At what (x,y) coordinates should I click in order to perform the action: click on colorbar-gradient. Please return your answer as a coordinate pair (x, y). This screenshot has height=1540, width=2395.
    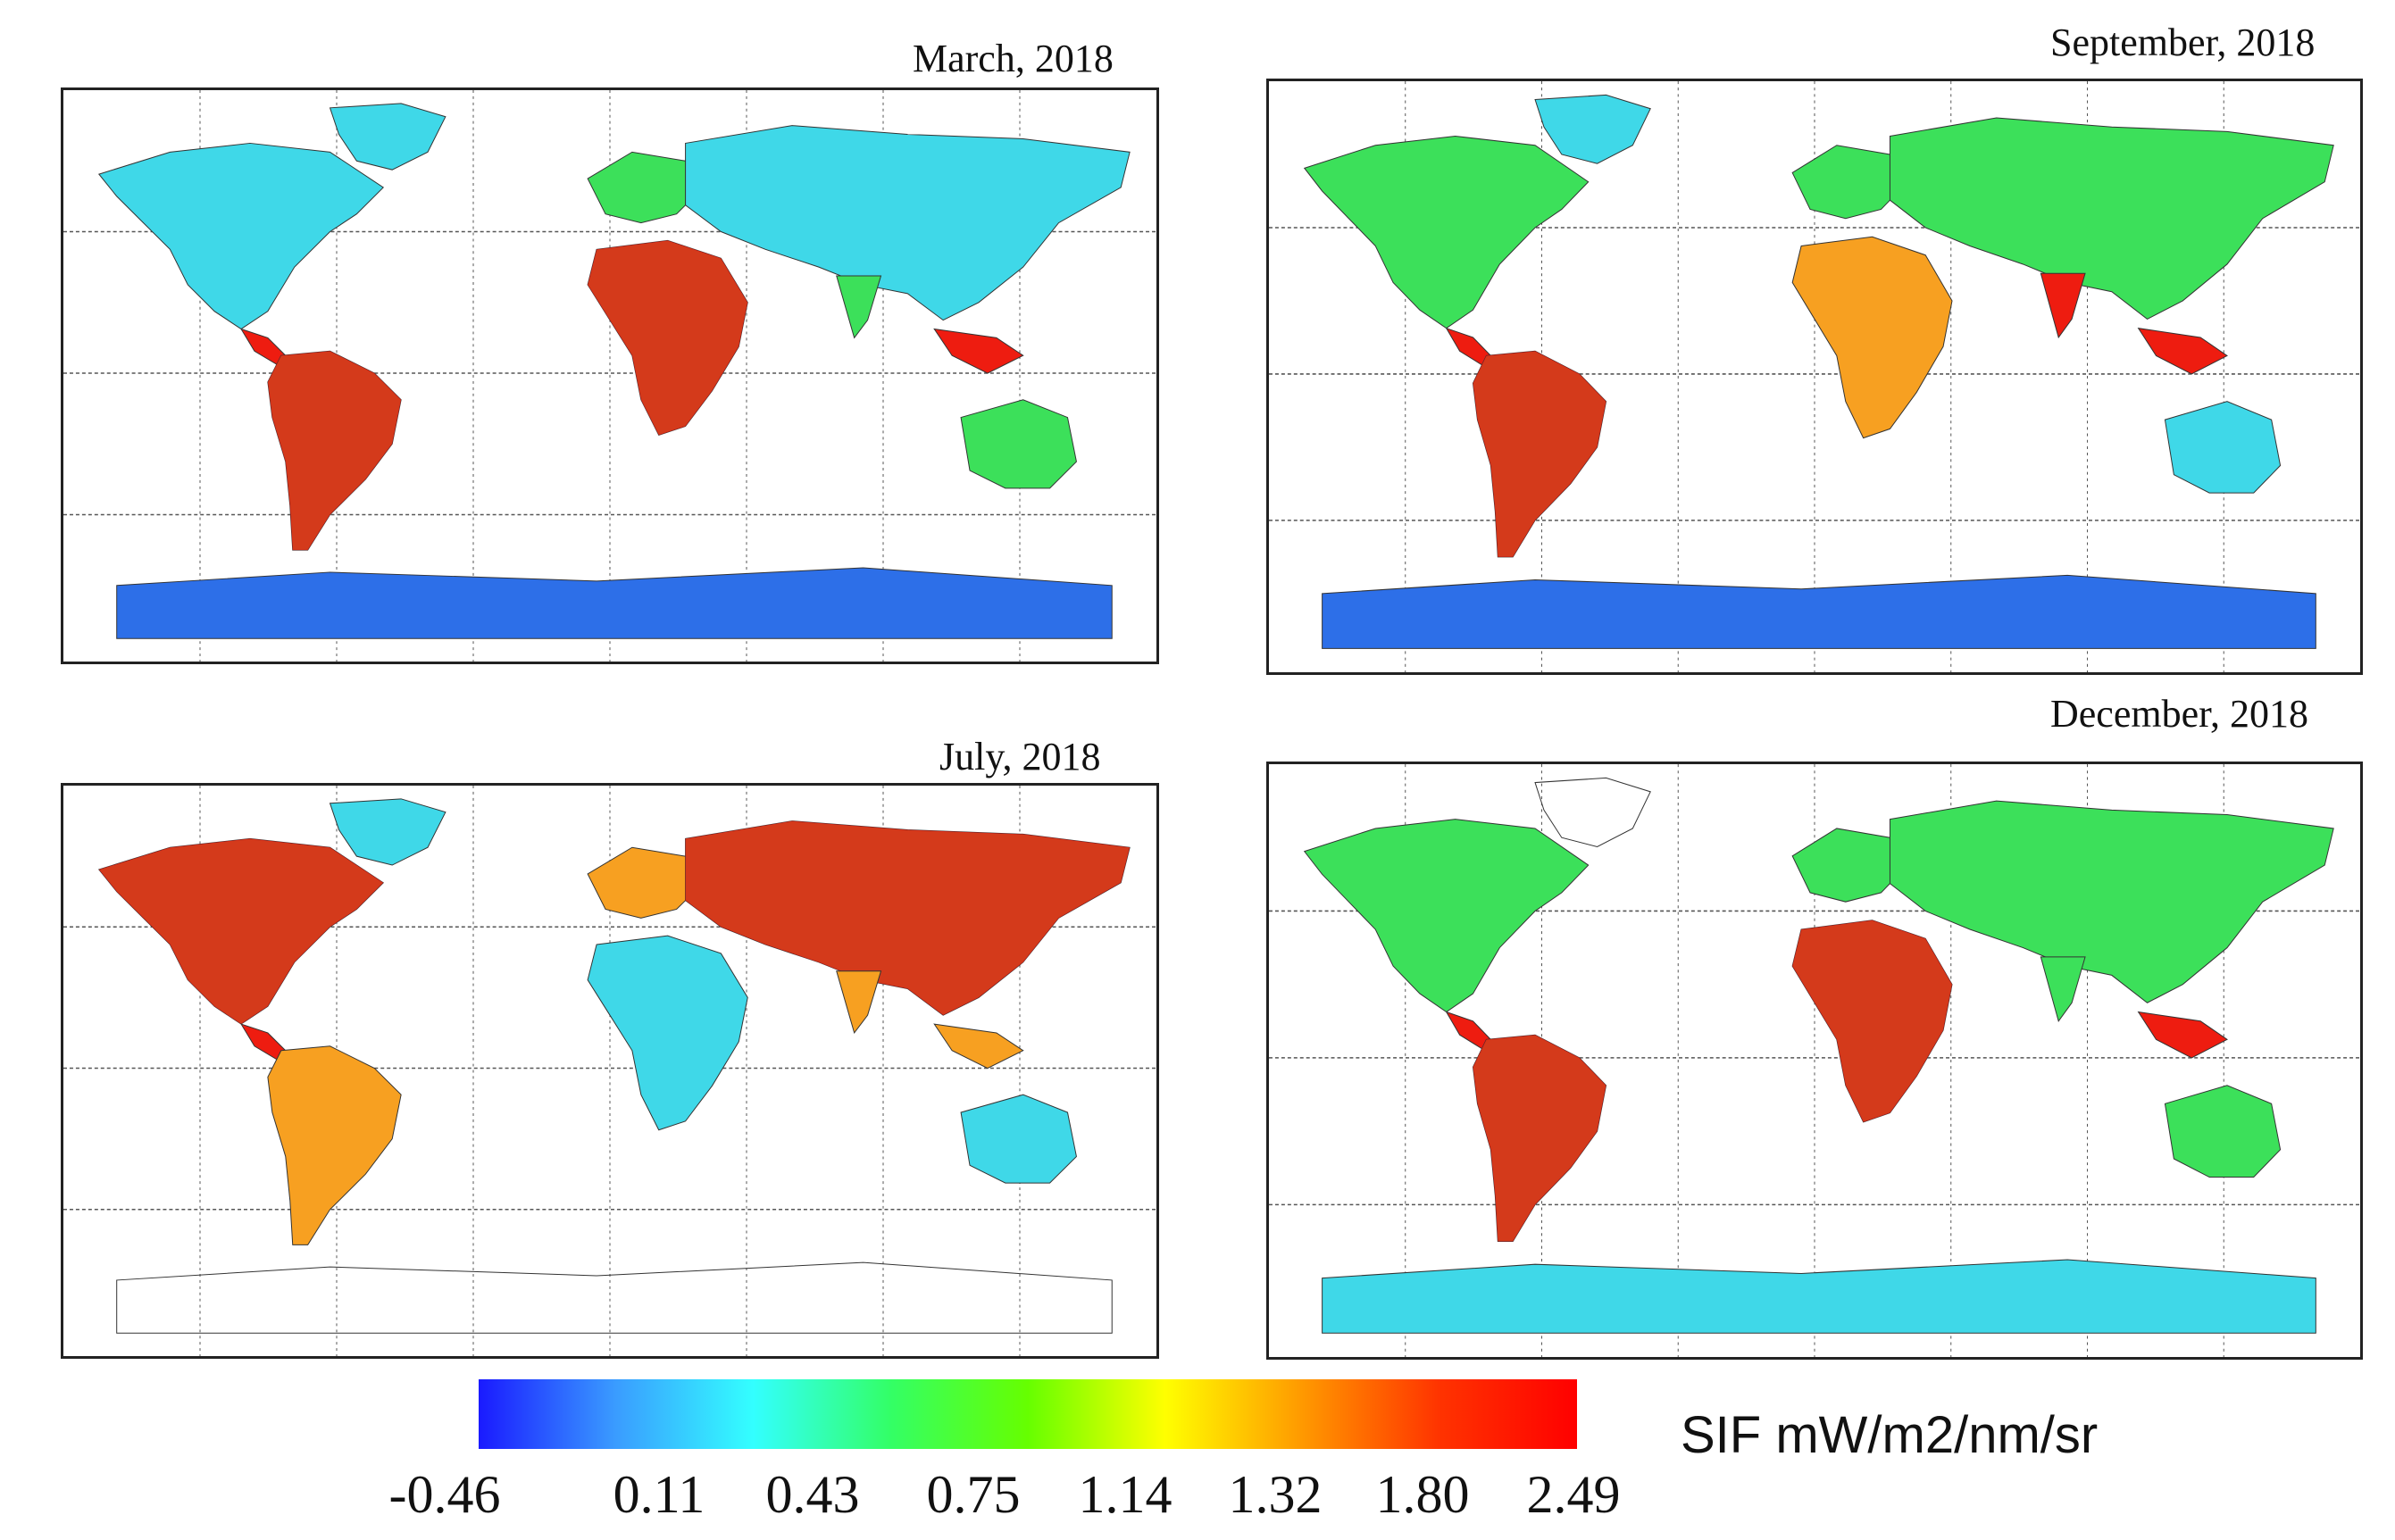
    Looking at the image, I should click on (1028, 1414).